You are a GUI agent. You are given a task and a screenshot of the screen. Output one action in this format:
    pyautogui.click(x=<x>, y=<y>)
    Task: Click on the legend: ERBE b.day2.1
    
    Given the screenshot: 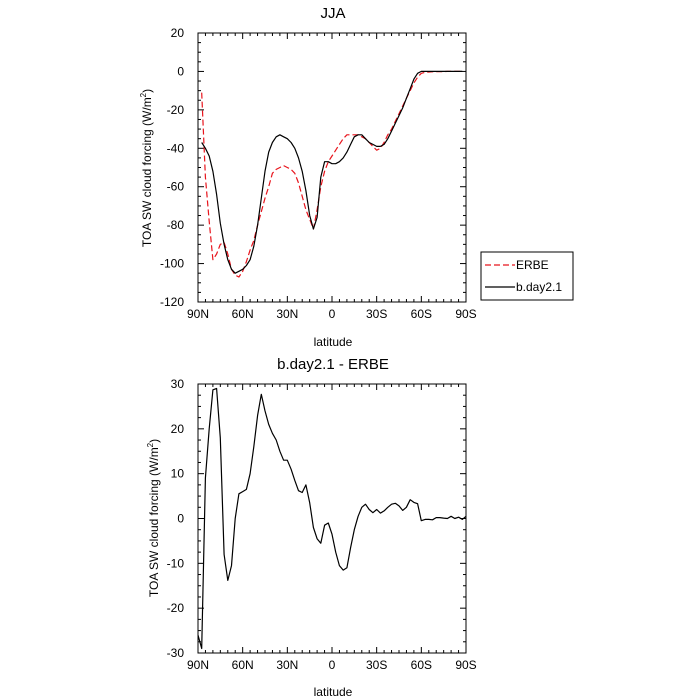 What is the action you would take?
    pyautogui.click(x=527, y=276)
    